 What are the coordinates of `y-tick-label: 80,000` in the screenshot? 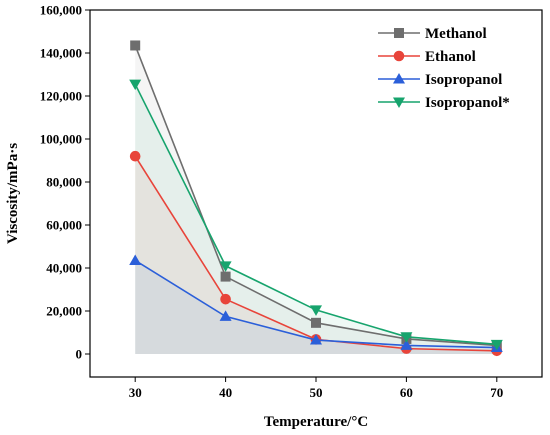 It's located at (64, 182).